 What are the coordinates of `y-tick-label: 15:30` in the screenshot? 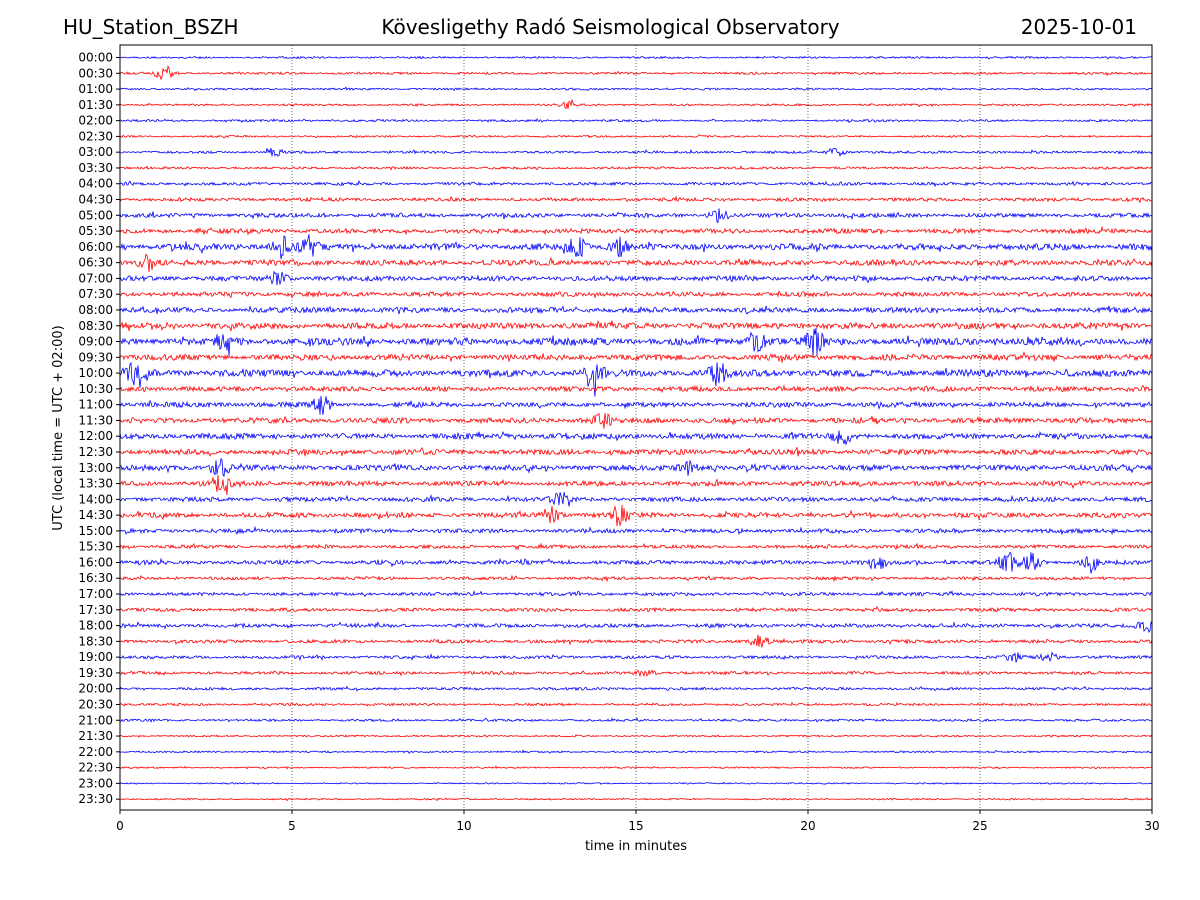 It's located at (95, 547).